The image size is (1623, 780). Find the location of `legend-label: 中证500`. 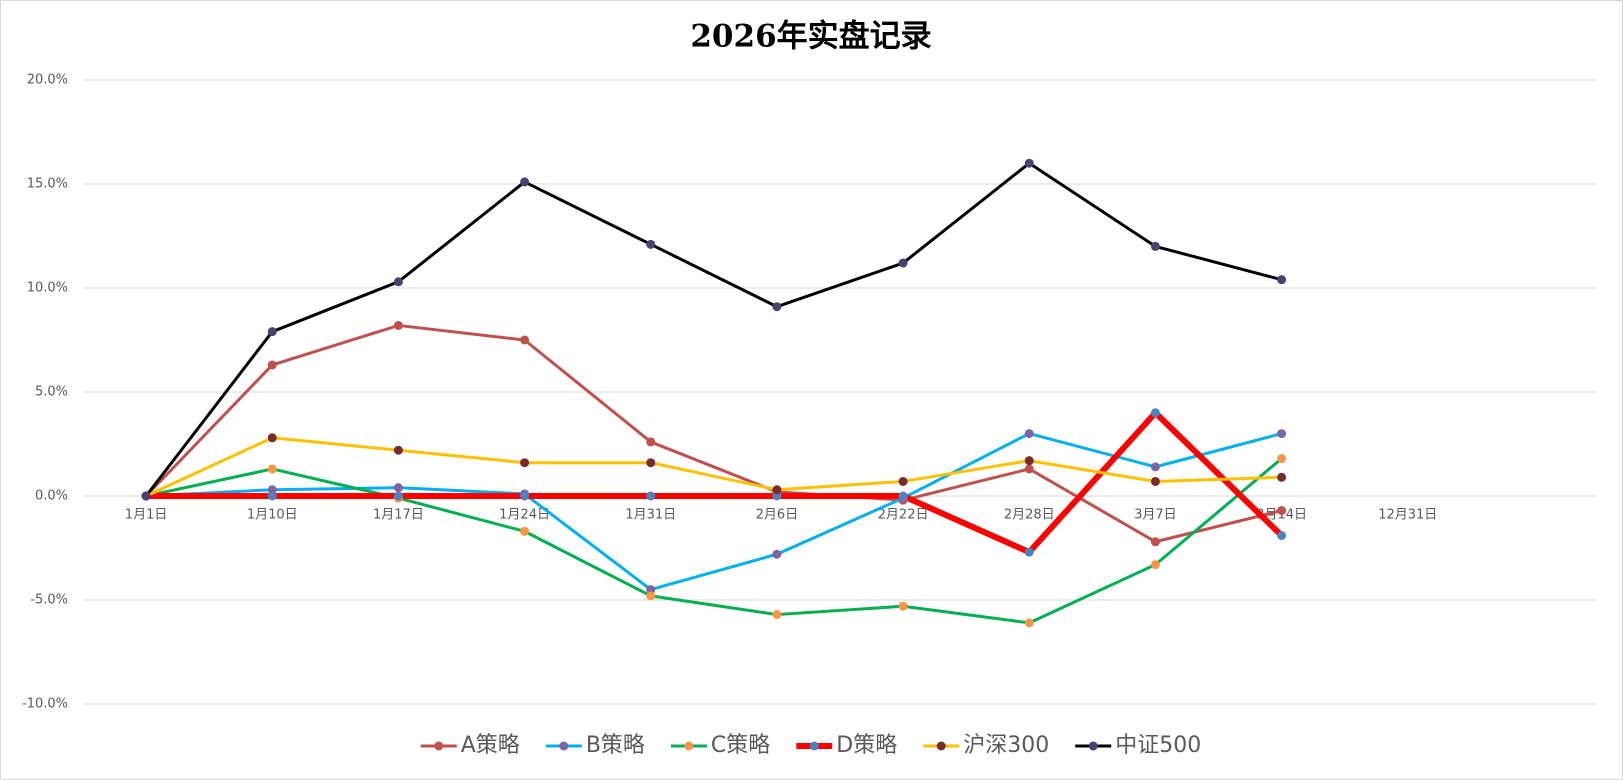

legend-label: 中证500 is located at coordinates (1158, 745).